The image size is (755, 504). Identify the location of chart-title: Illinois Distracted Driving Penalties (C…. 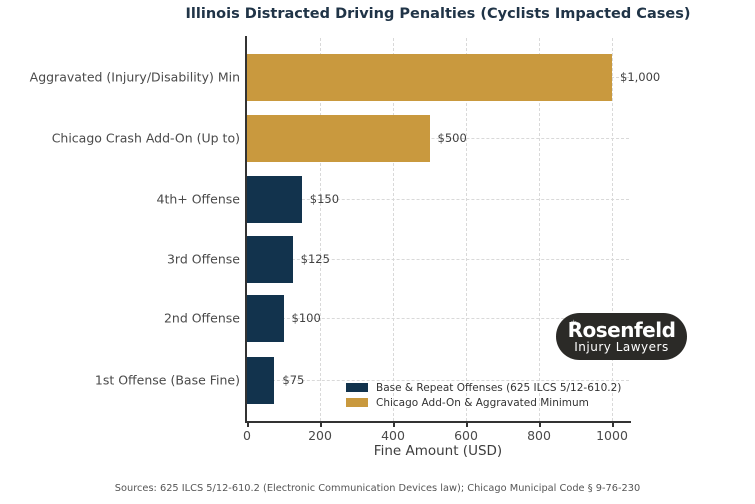
(438, 14).